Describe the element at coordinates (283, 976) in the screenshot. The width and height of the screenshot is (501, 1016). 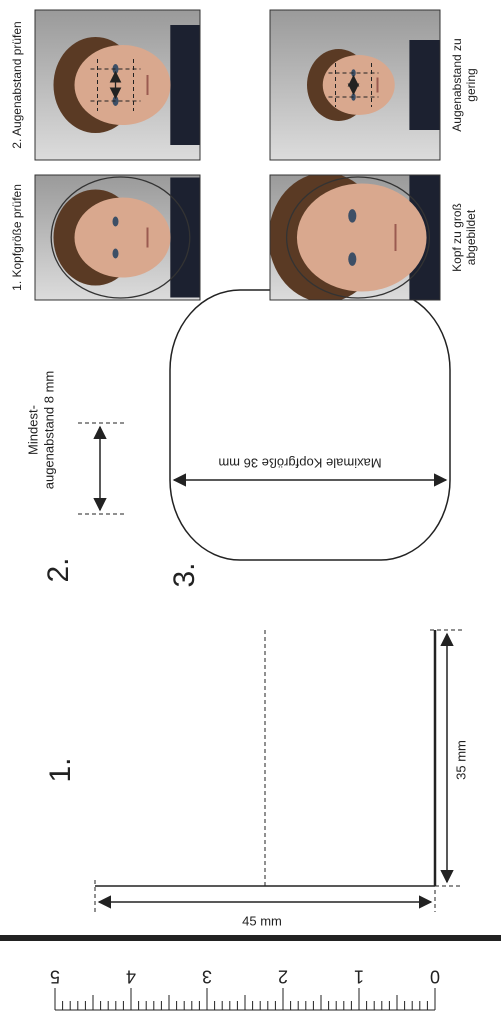
I see `ruler-label: 2` at that location.